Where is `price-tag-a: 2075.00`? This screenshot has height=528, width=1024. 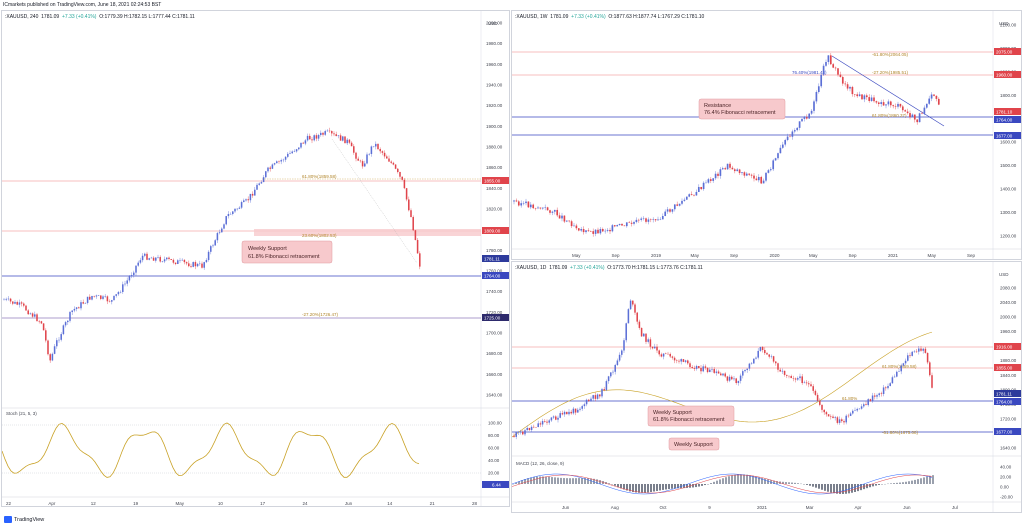
price-tag-a: 2075.00 is located at coordinates (1004, 52).